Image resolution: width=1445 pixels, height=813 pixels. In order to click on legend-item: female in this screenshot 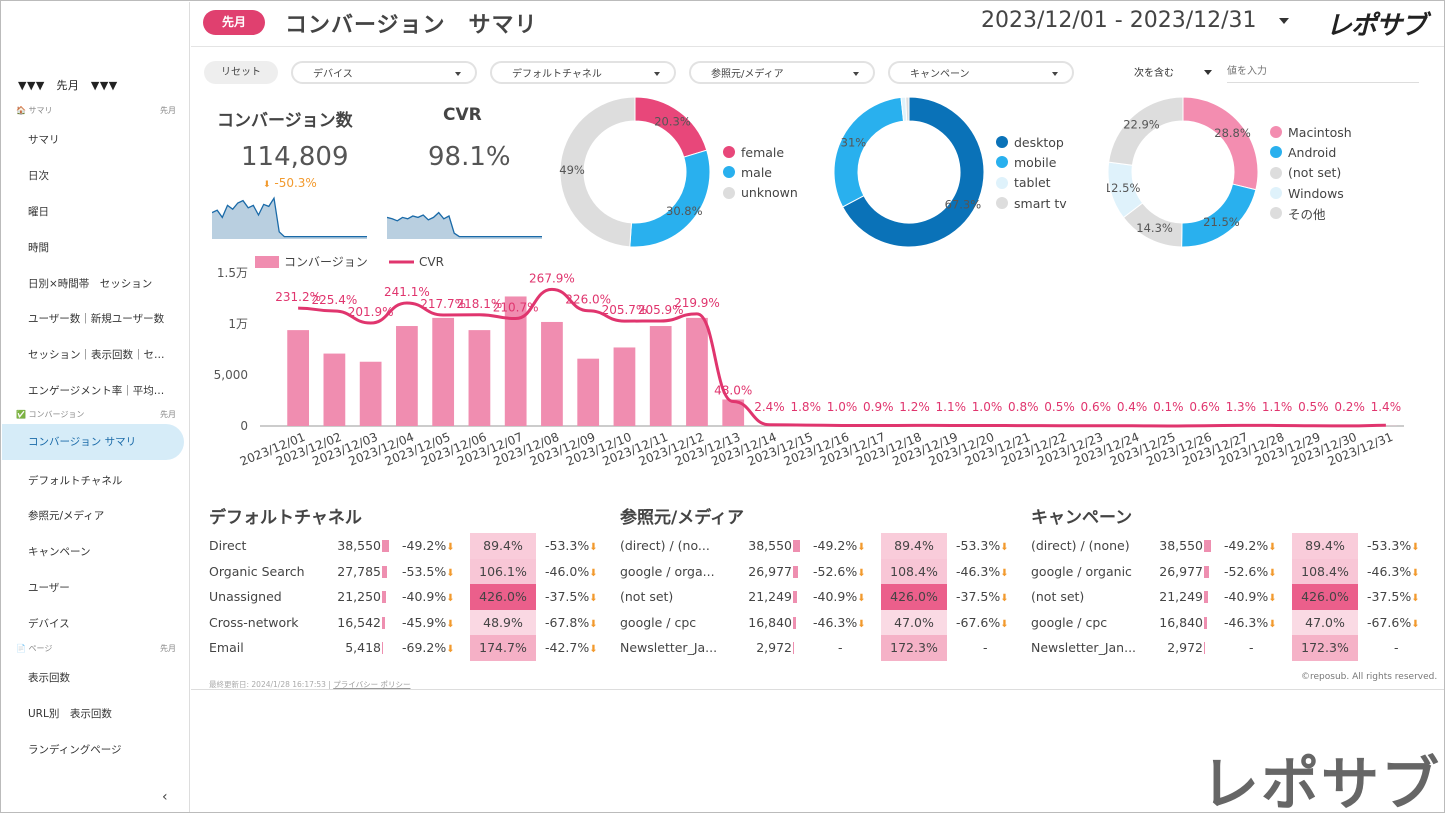, I will do `click(760, 152)`.